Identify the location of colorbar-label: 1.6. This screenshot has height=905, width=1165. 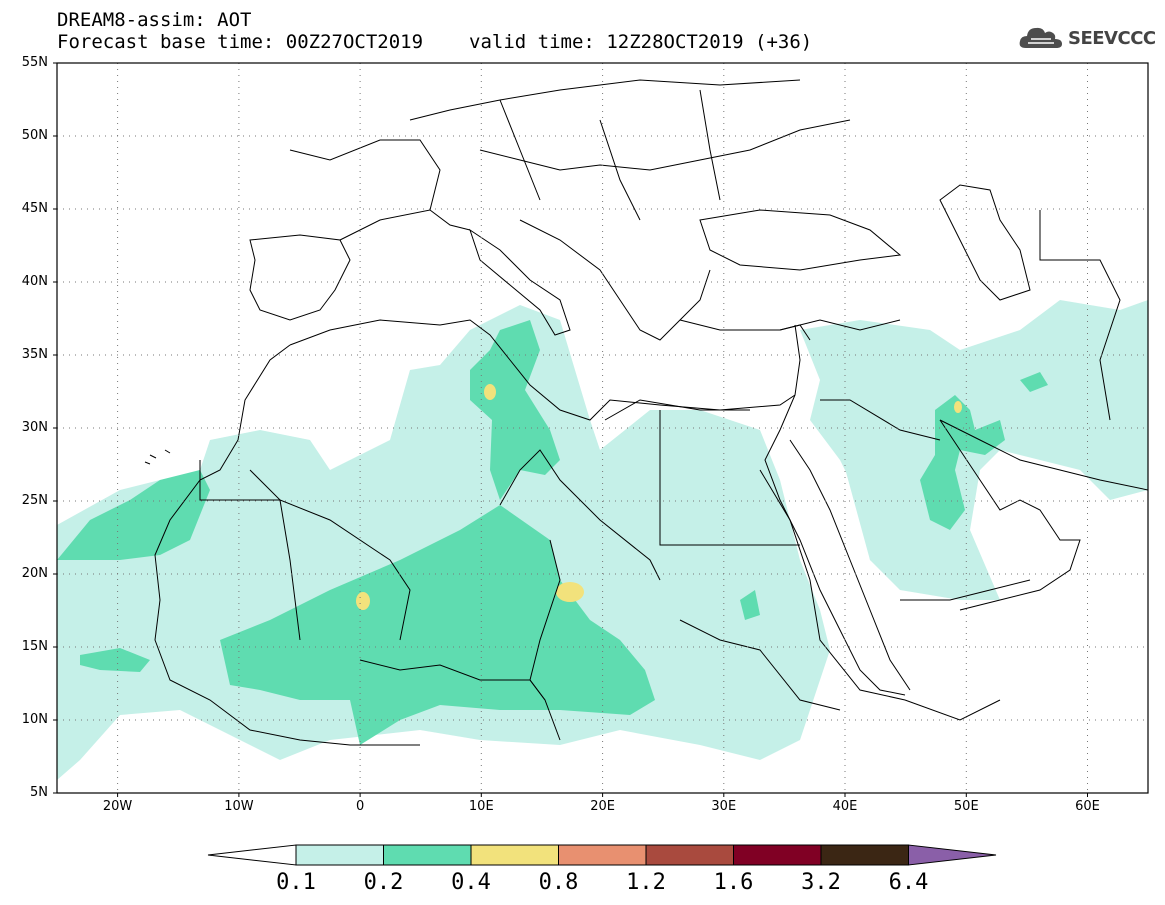
(733, 882).